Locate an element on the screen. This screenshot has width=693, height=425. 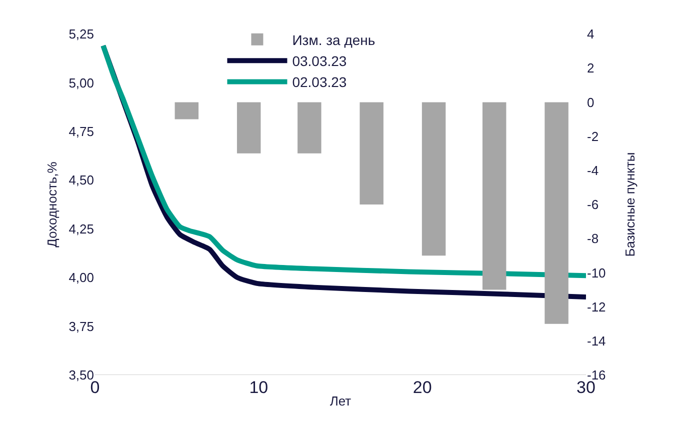
y2-tick-label: -12 is located at coordinates (596, 306).